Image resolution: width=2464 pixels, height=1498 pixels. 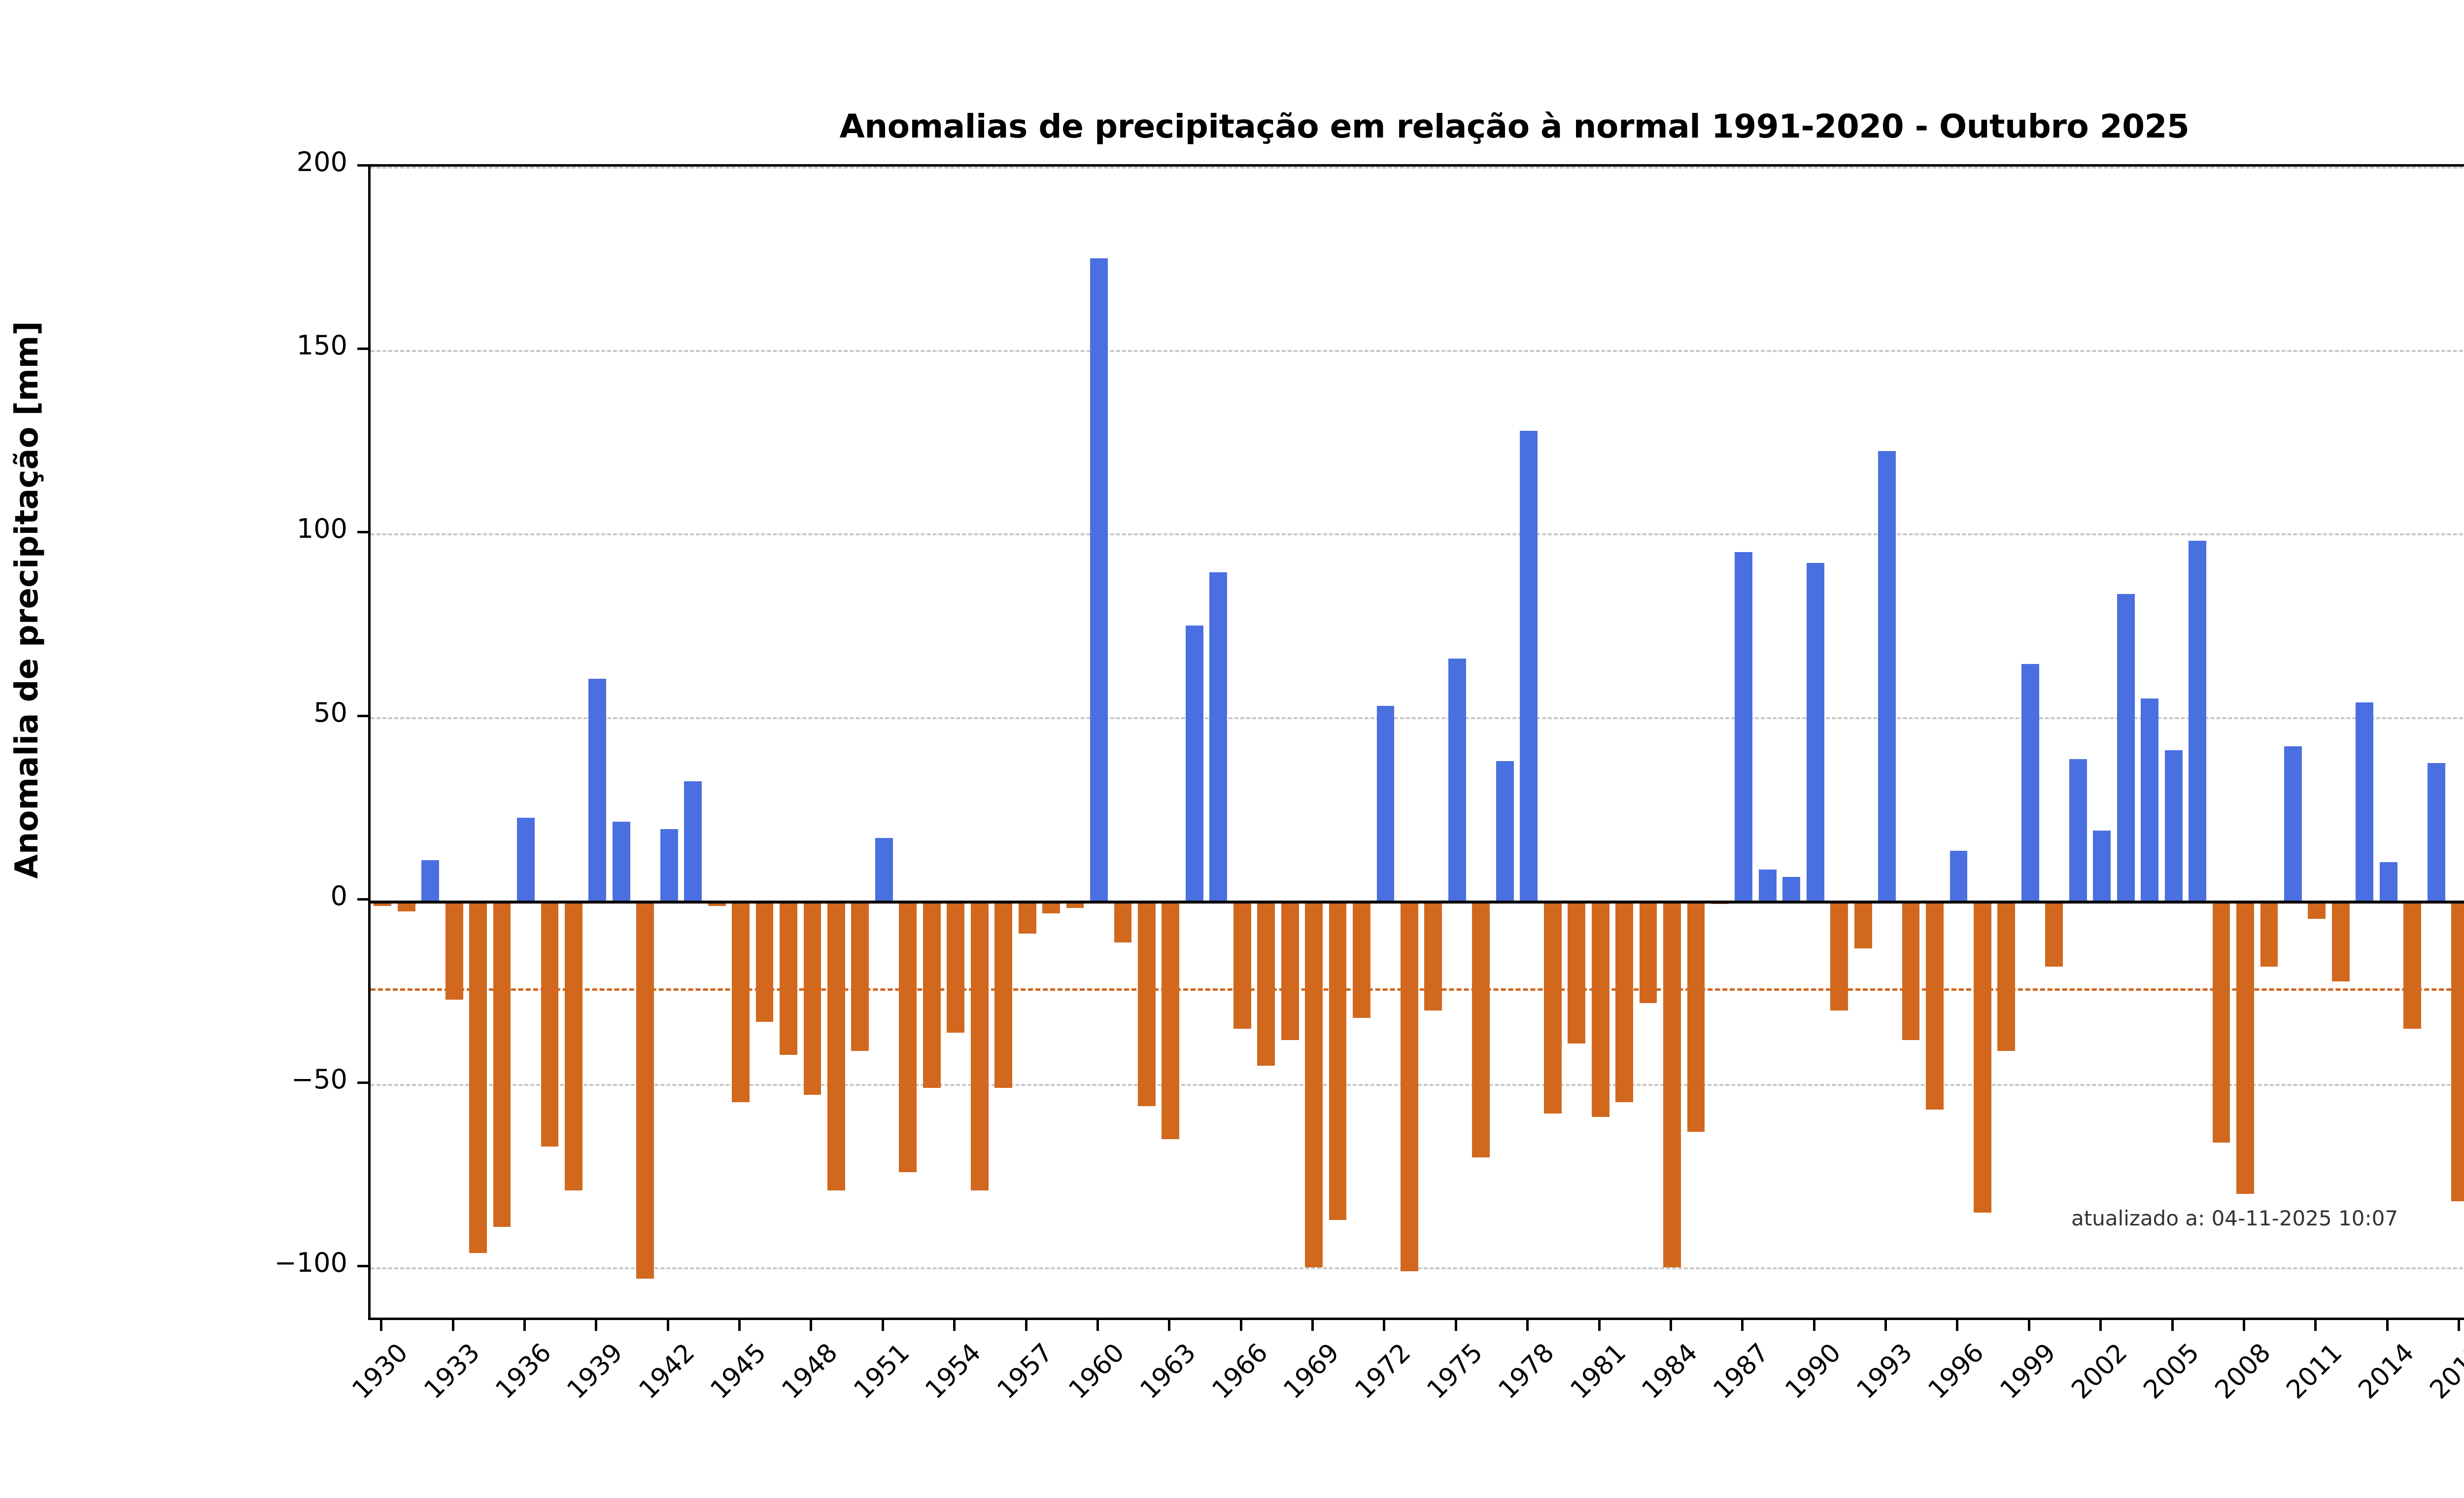 What do you see at coordinates (1146, 1003) in the screenshot?
I see `bar-1962` at bounding box center [1146, 1003].